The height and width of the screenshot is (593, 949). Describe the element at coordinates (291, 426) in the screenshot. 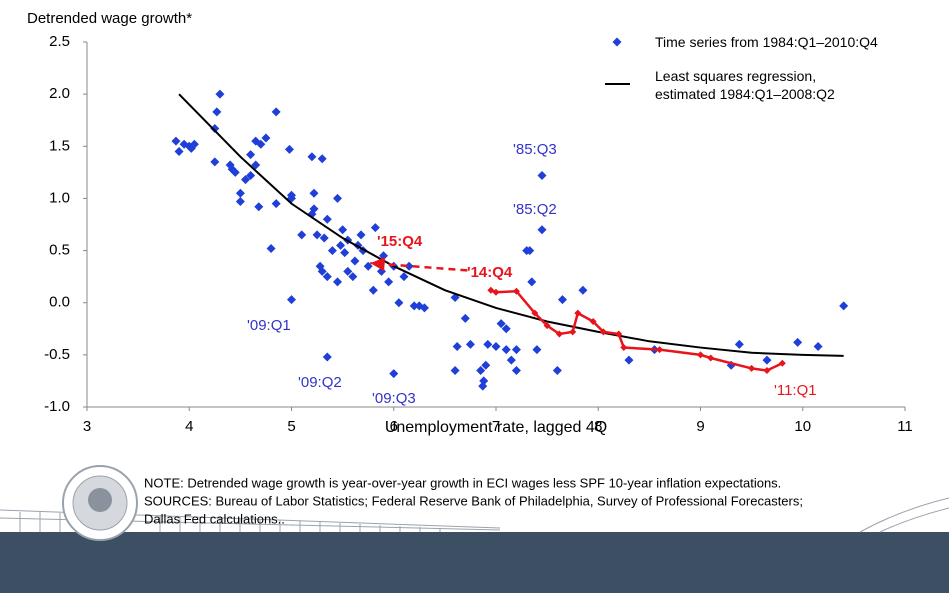

I see `x-tick-label: 5` at that location.